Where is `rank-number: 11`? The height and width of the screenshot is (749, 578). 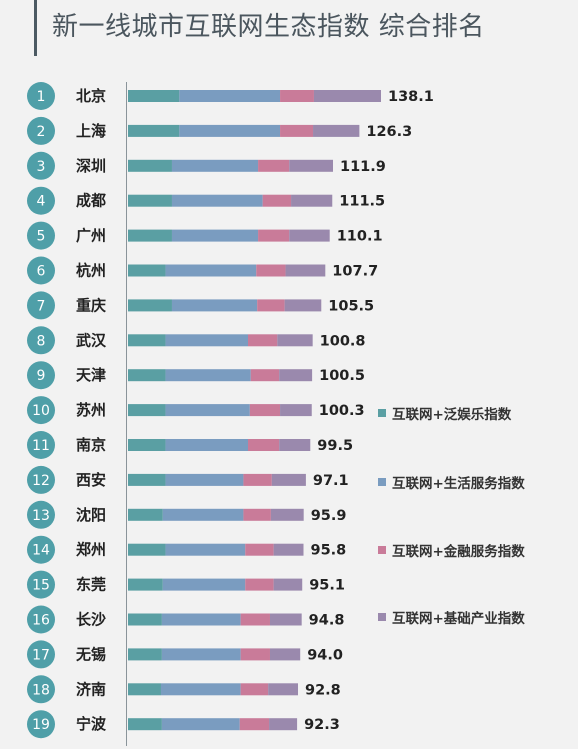
rank-number: 11 is located at coordinates (41, 446).